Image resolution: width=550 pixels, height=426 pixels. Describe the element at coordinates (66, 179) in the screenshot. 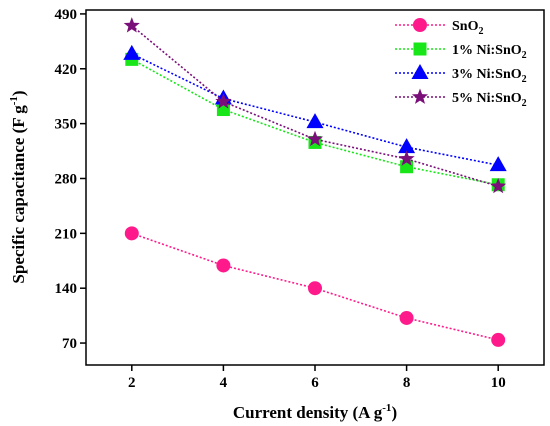

I see `y-tick-label: 280` at that location.